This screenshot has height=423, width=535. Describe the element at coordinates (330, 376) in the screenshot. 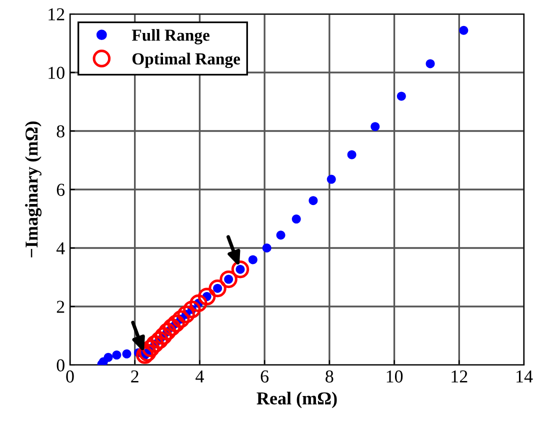

I see `x-tick-label: 8` at that location.